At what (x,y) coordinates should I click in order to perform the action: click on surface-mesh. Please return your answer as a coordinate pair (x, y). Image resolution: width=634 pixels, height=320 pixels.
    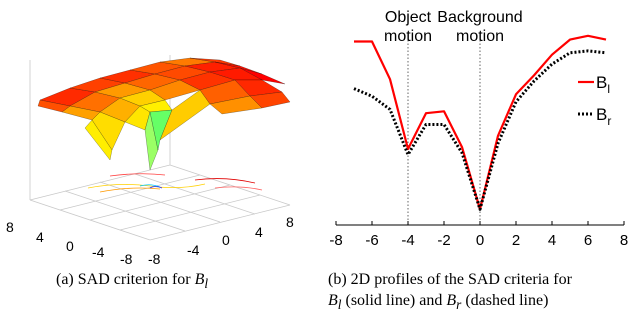
    Looking at the image, I should click on (164, 114).